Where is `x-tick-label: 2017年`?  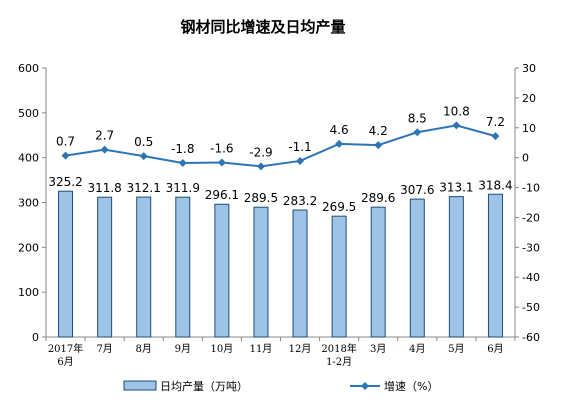
x-tick-label: 2017年 is located at coordinates (65, 348).